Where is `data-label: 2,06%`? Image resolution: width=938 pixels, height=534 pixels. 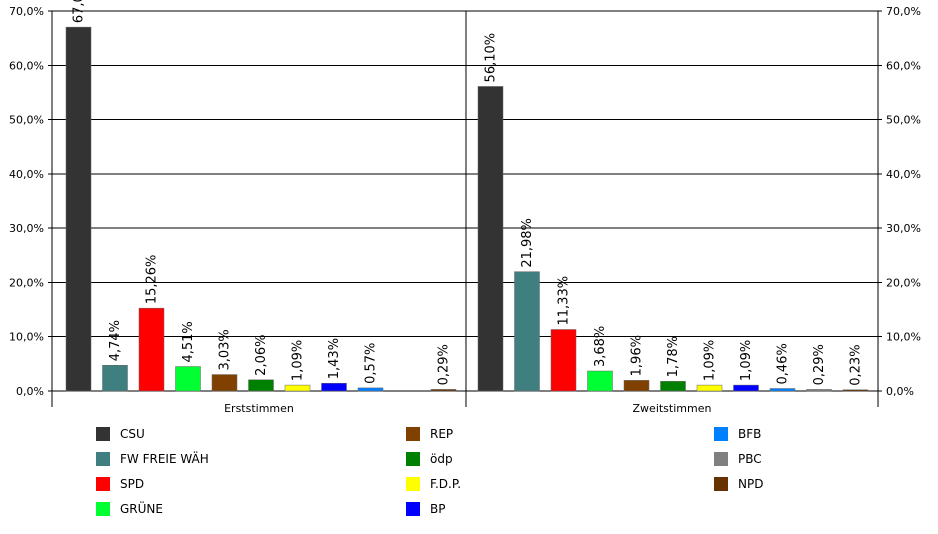
data-label: 2,06% is located at coordinates (261, 355).